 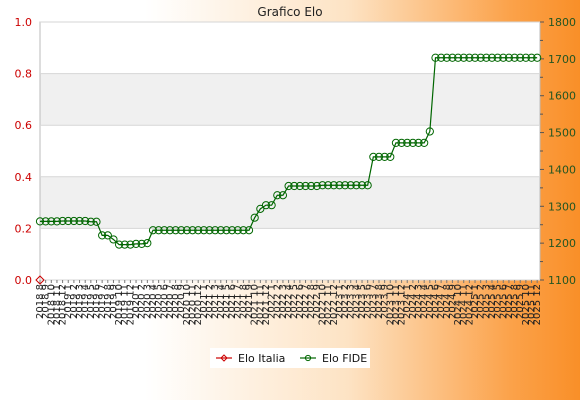 What do you see at coordinates (289, 301) in the screenshot?
I see `x-tick-label: 2022 4` at bounding box center [289, 301].